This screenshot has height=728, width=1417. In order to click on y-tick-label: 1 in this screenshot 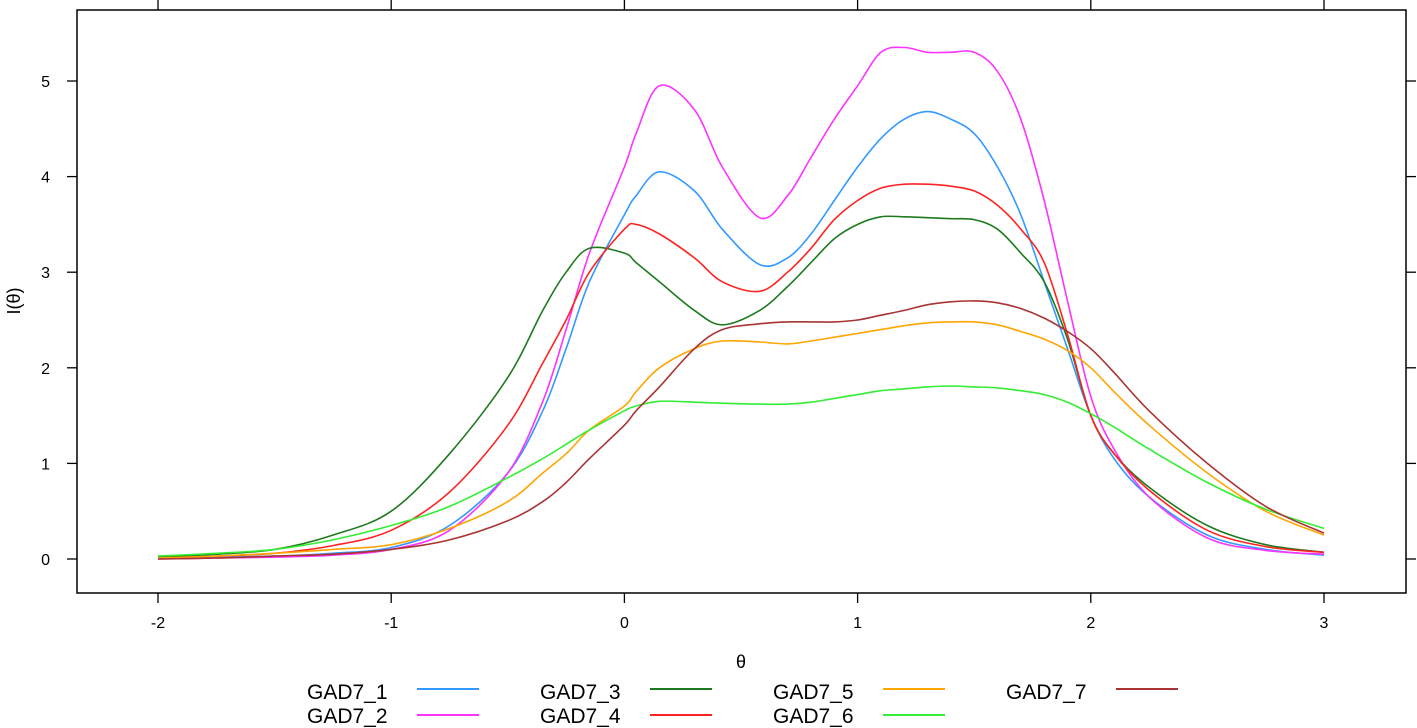, I will do `click(45, 464)`.